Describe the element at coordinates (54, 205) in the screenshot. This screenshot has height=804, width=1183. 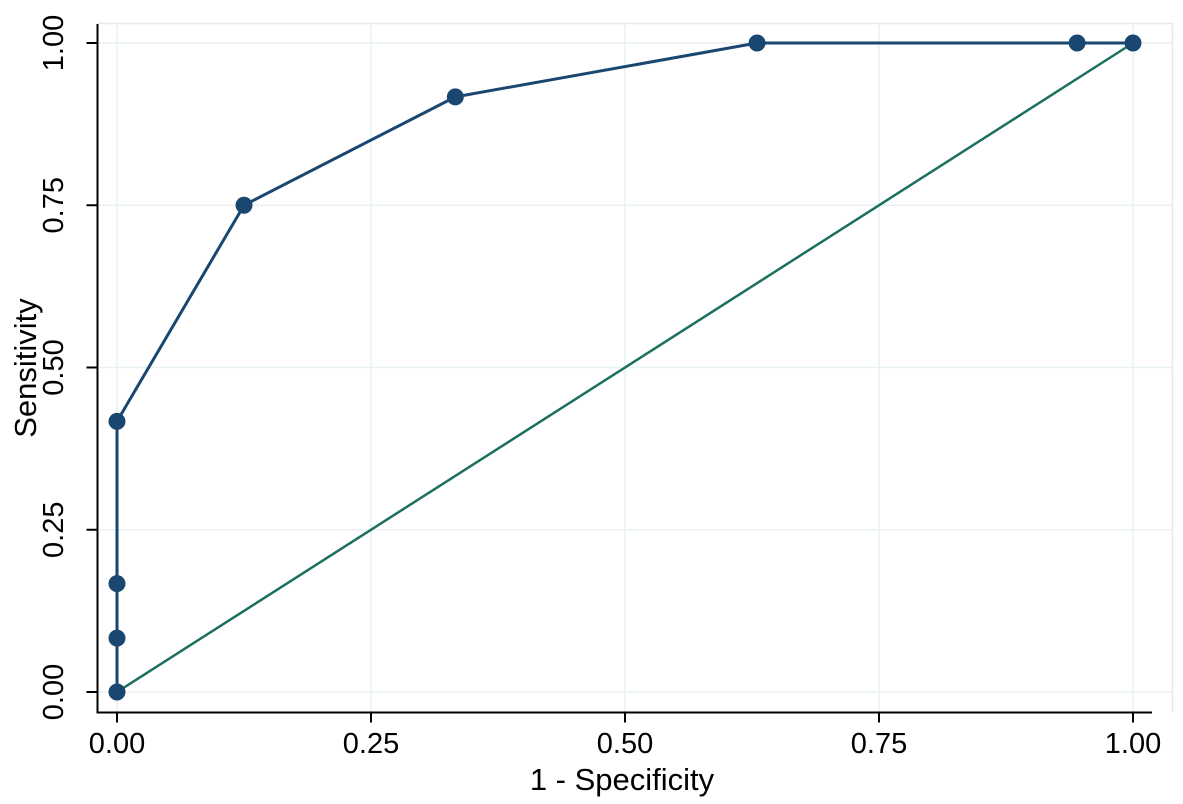
I see `y-tick-label: 0.75` at that location.